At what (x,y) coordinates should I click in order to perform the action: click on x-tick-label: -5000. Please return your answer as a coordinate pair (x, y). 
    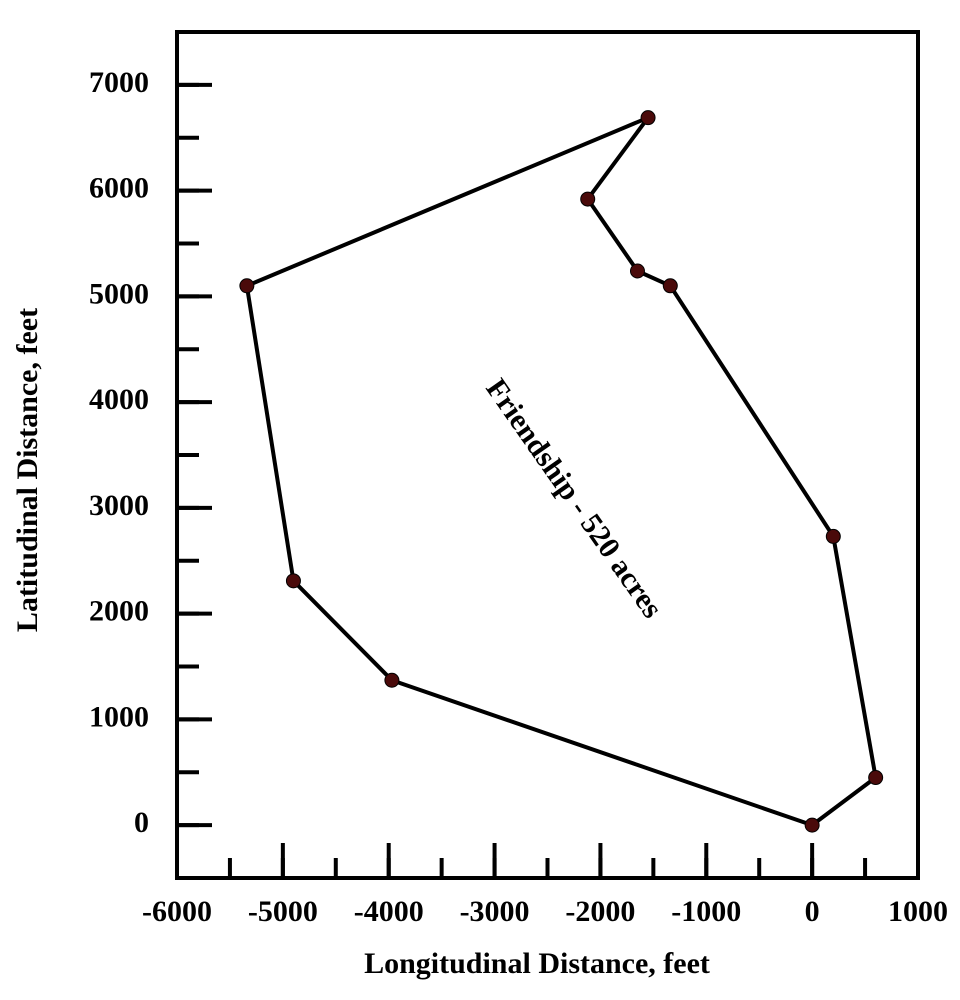
    Looking at the image, I should click on (283, 911).